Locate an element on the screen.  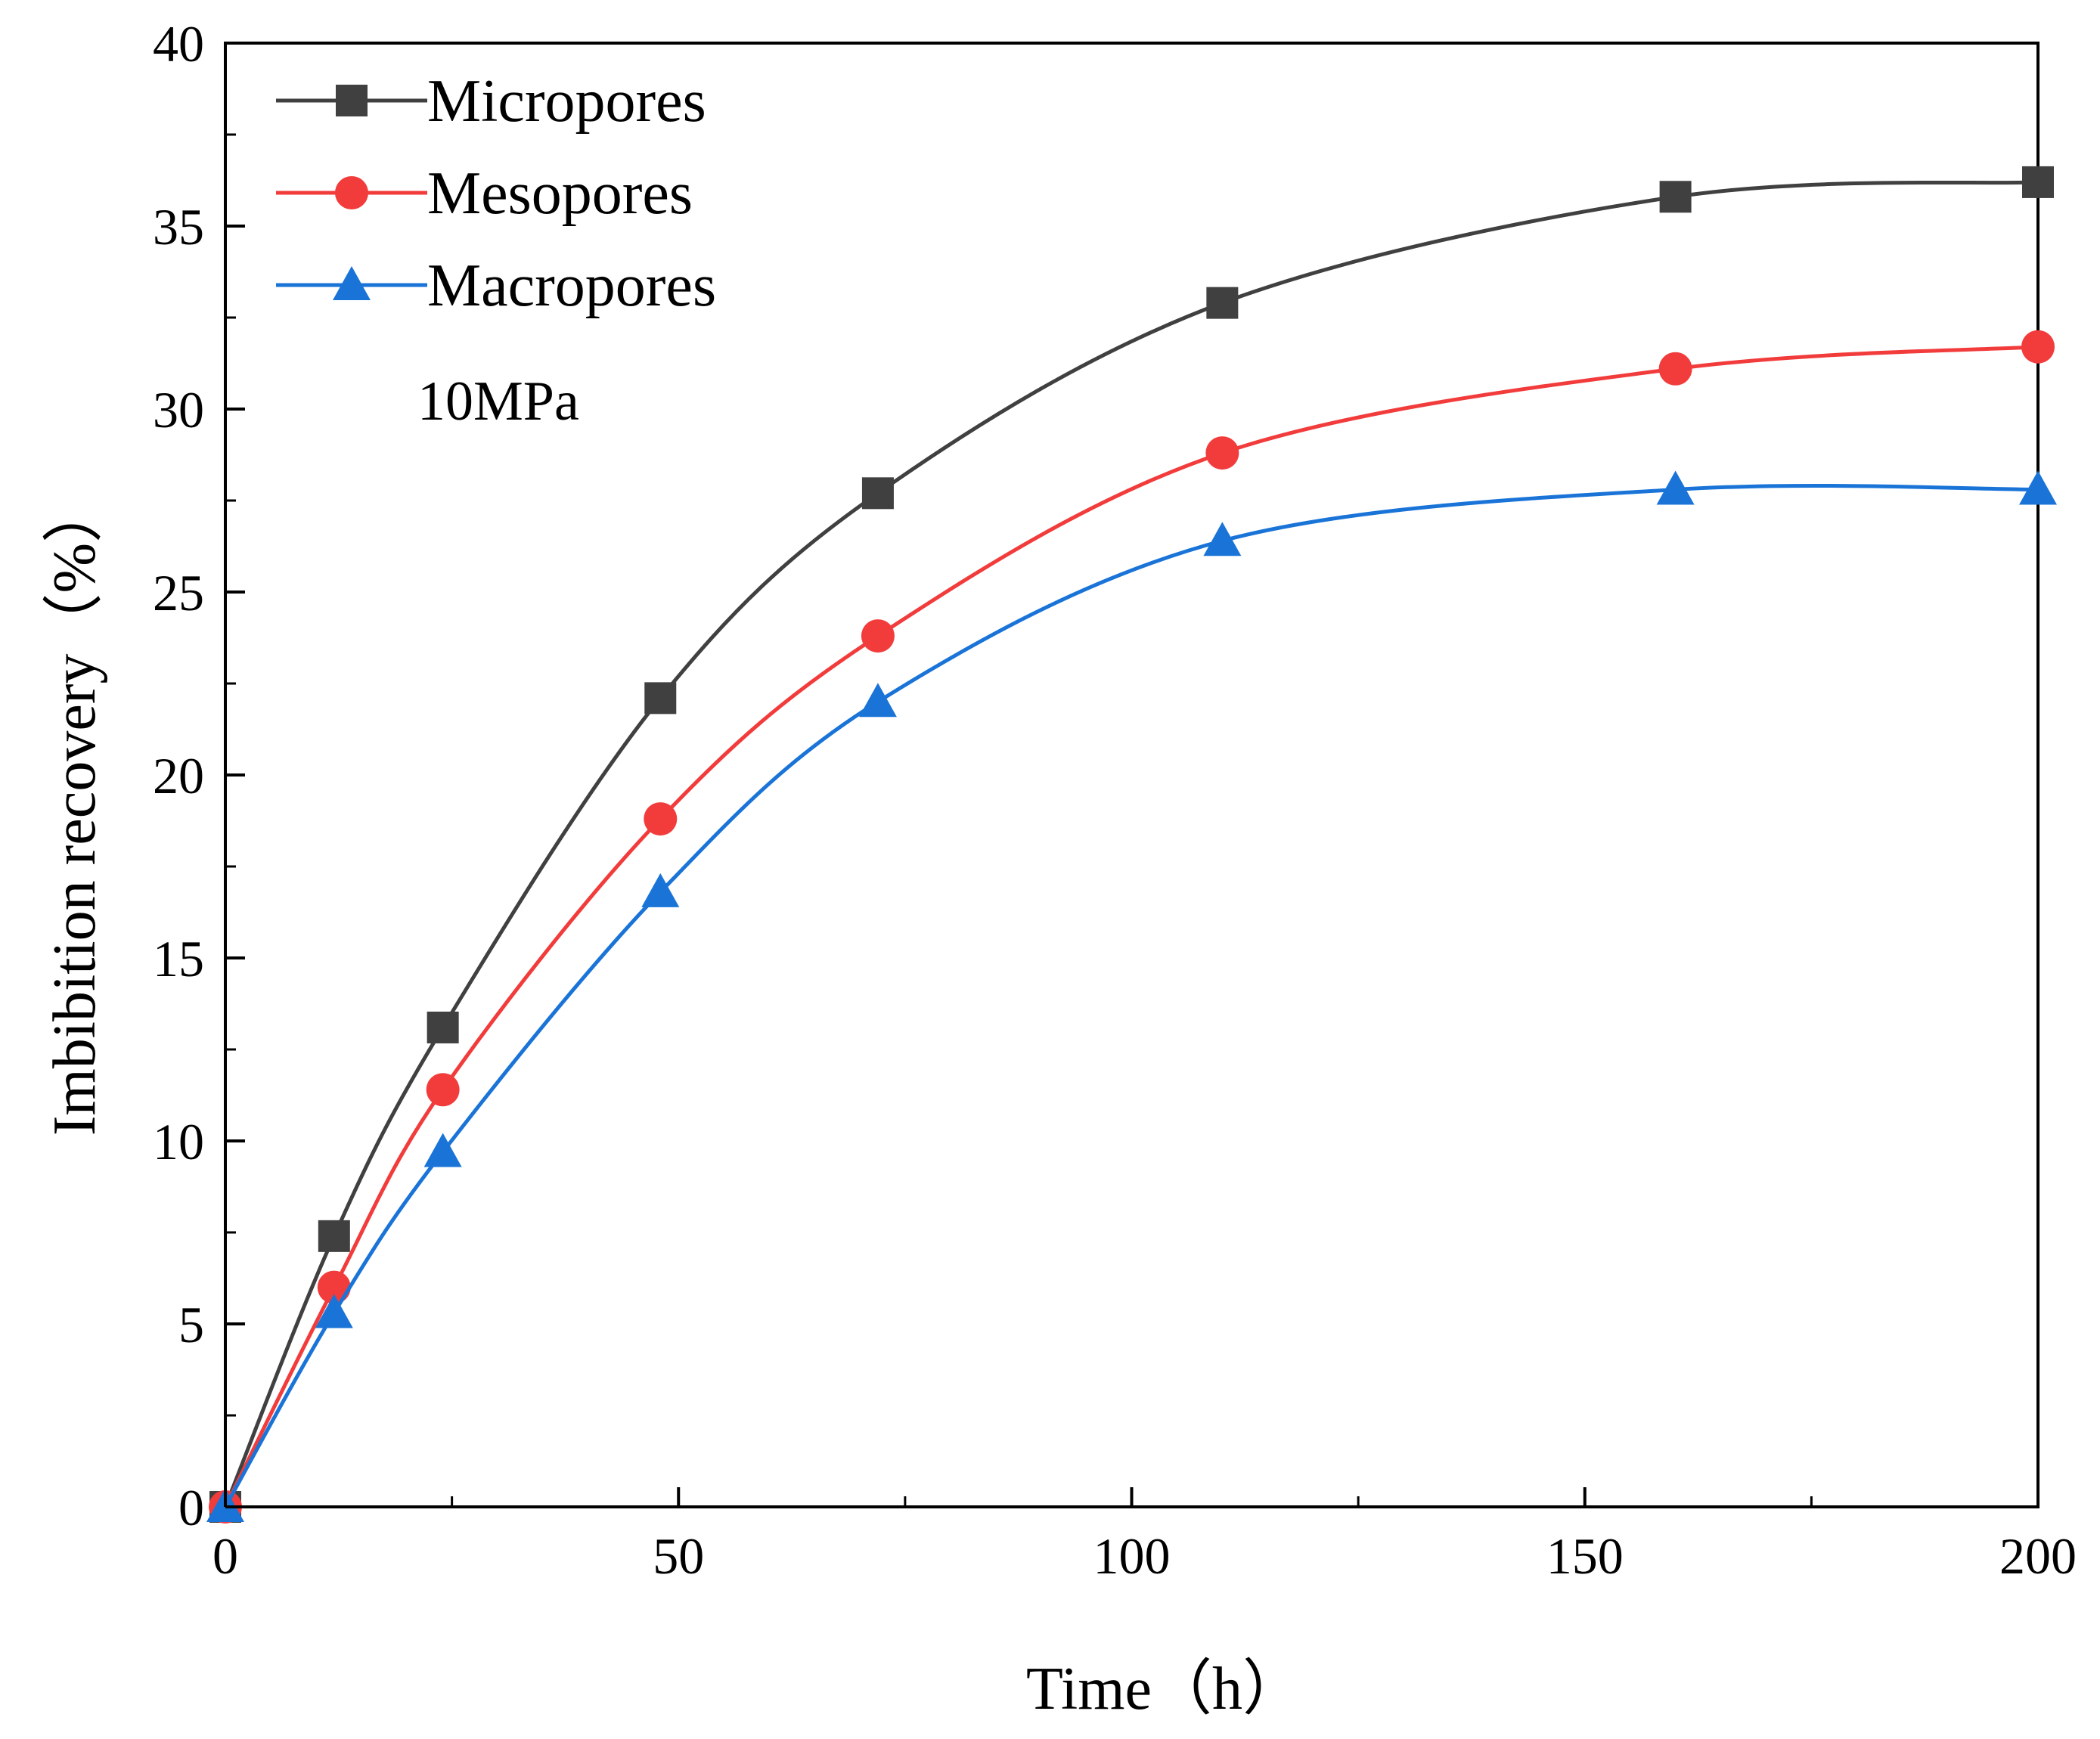
legend-marker-micropores is located at coordinates (352, 100).